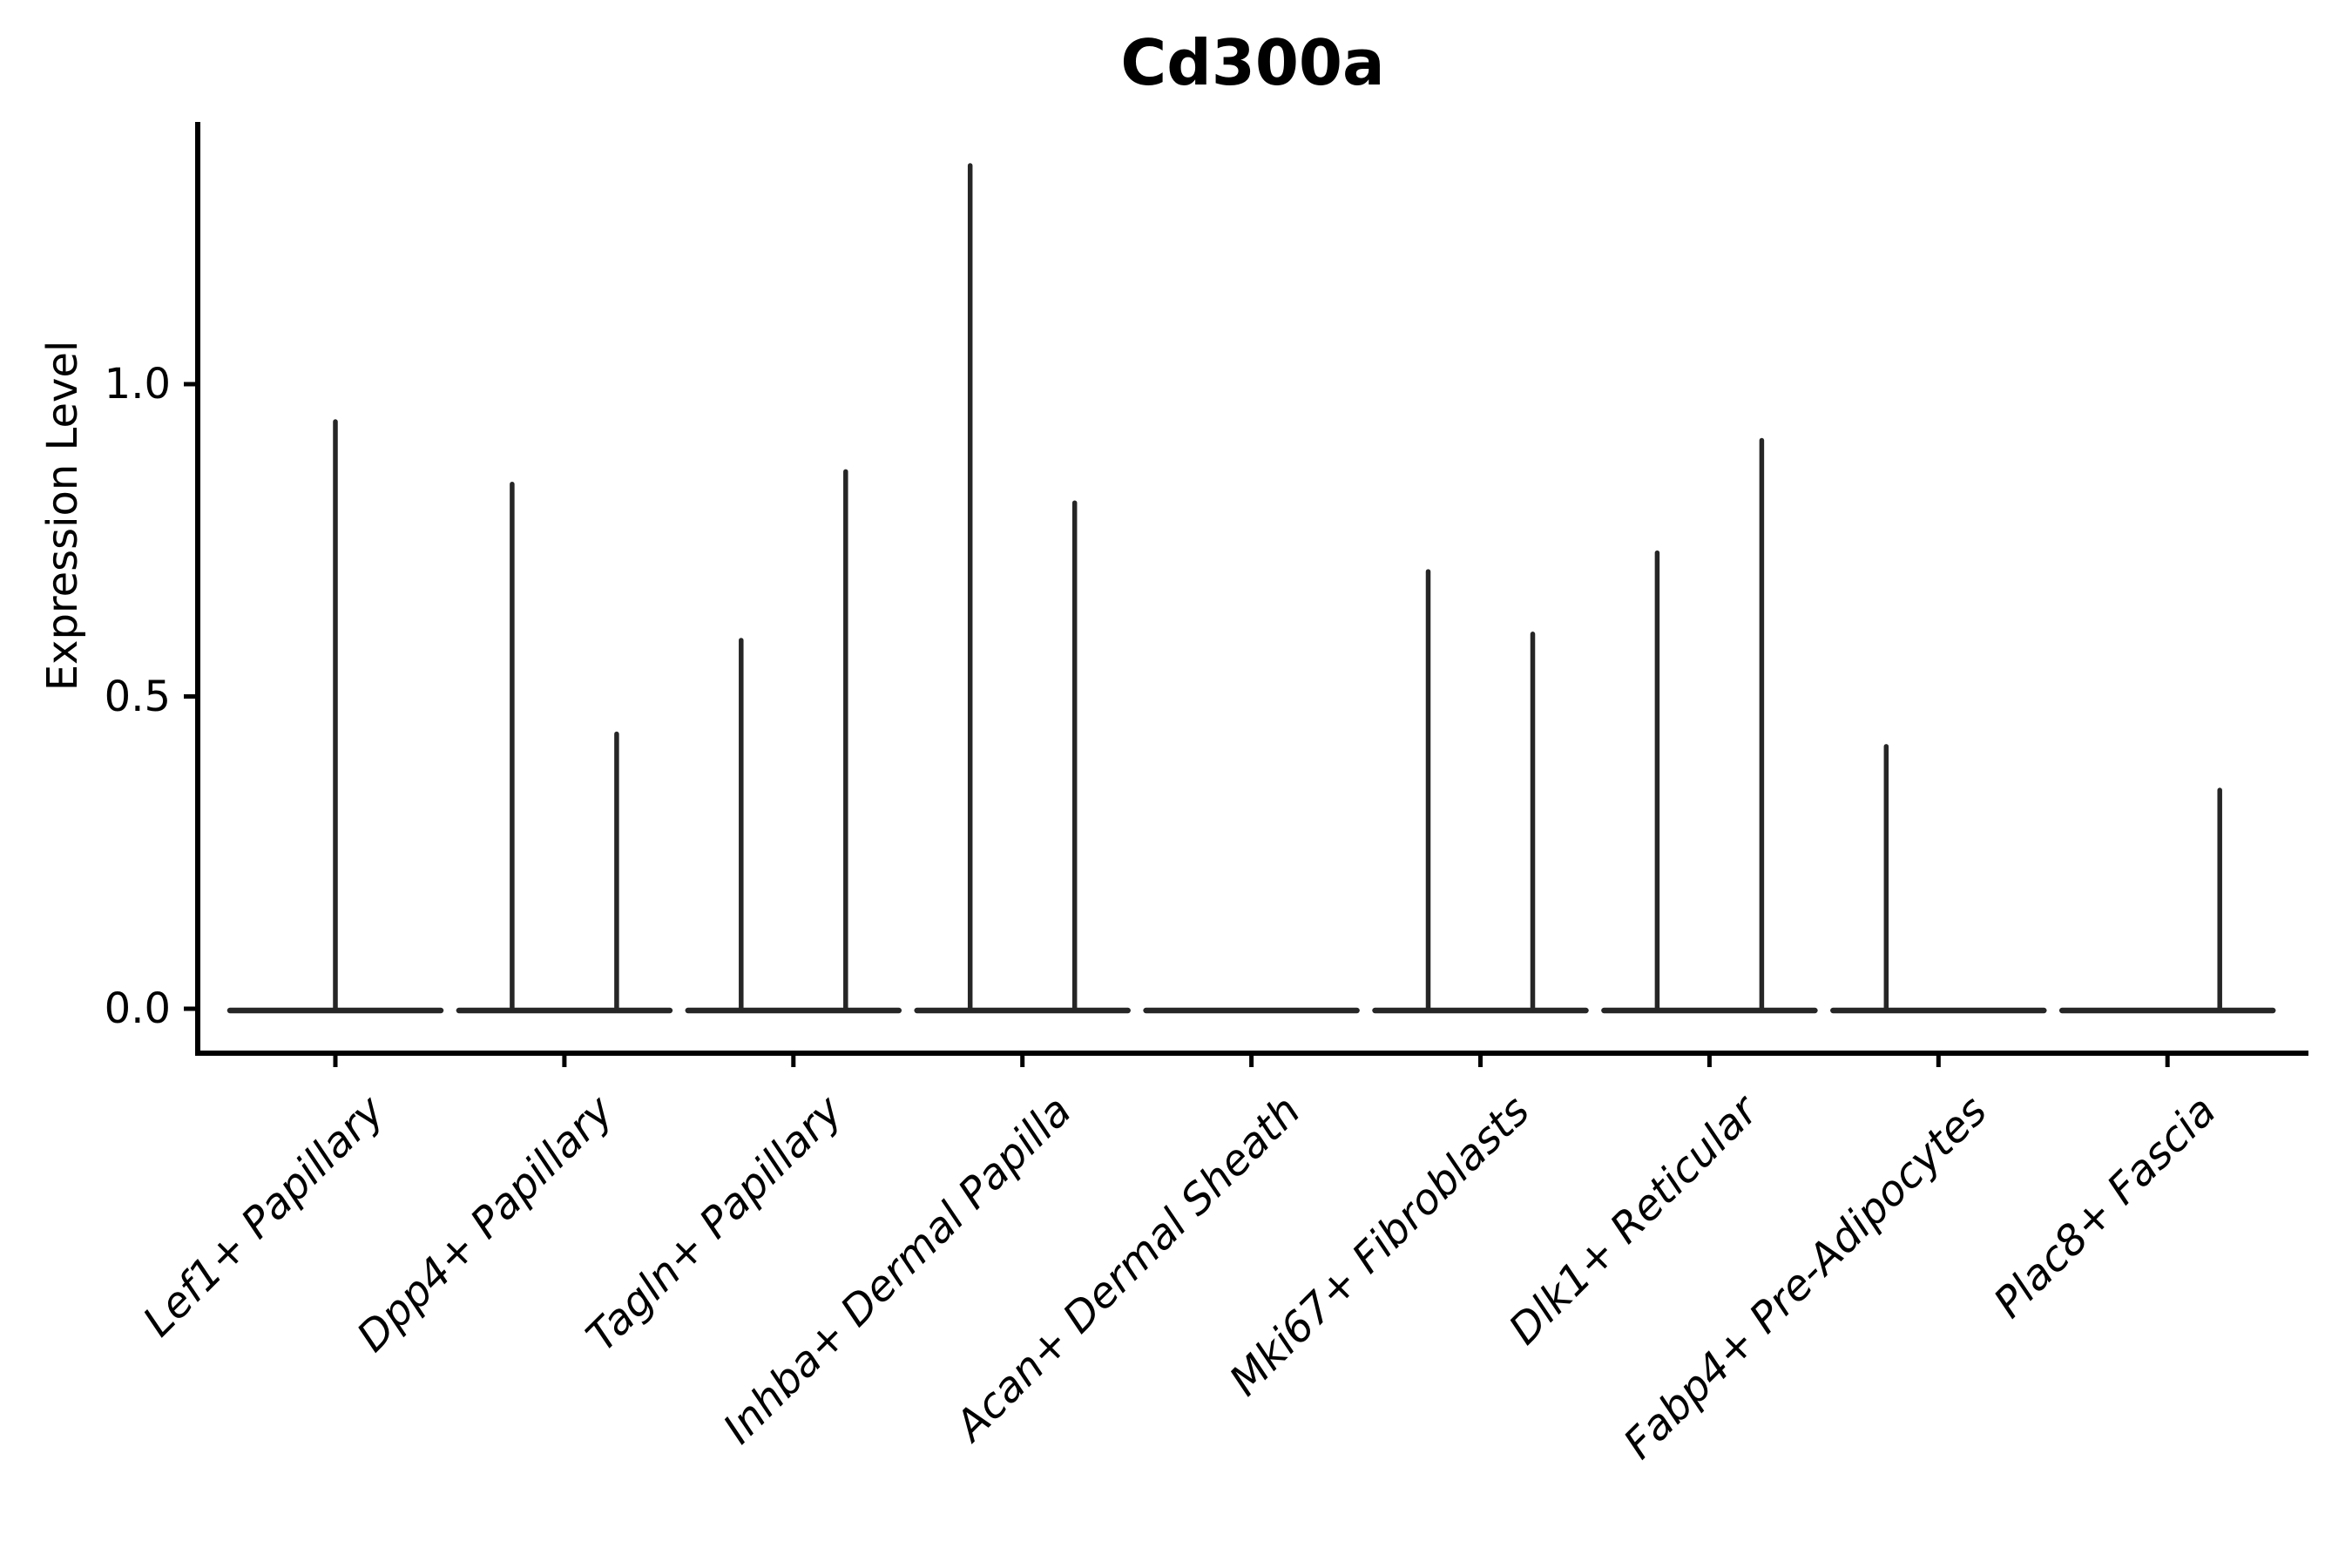 The width and height of the screenshot is (2352, 1568). Describe the element at coordinates (62, 516) in the screenshot. I see `y-axis-label: Expression Level` at that location.